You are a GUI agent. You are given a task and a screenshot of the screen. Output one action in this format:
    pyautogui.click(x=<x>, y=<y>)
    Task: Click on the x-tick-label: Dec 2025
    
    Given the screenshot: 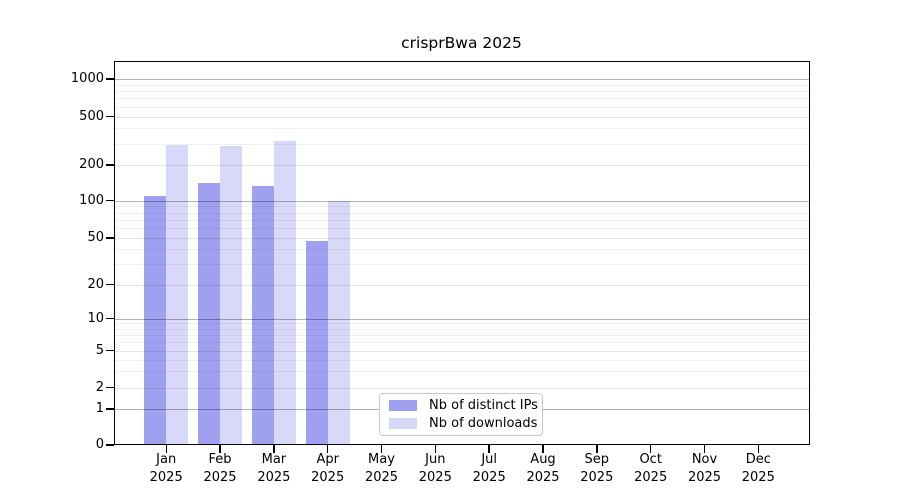 What is the action you would take?
    pyautogui.click(x=758, y=468)
    